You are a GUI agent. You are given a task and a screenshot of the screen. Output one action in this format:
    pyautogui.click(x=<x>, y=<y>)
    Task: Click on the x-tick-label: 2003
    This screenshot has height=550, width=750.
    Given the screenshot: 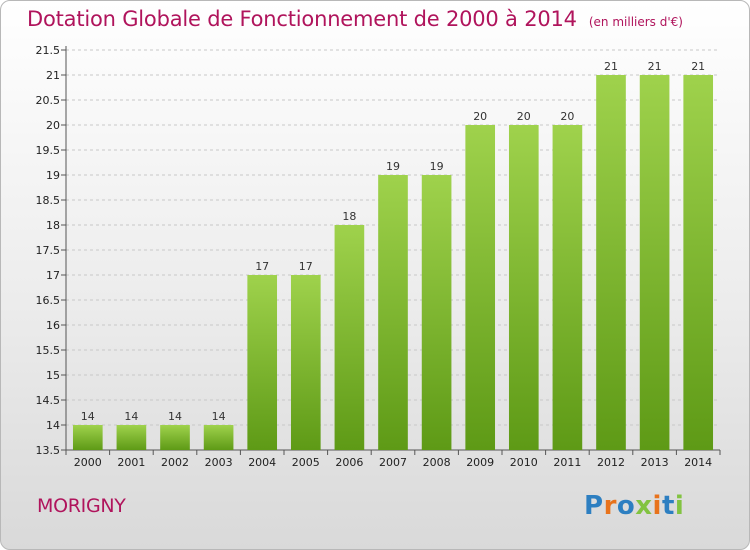 What is the action you would take?
    pyautogui.click(x=219, y=462)
    